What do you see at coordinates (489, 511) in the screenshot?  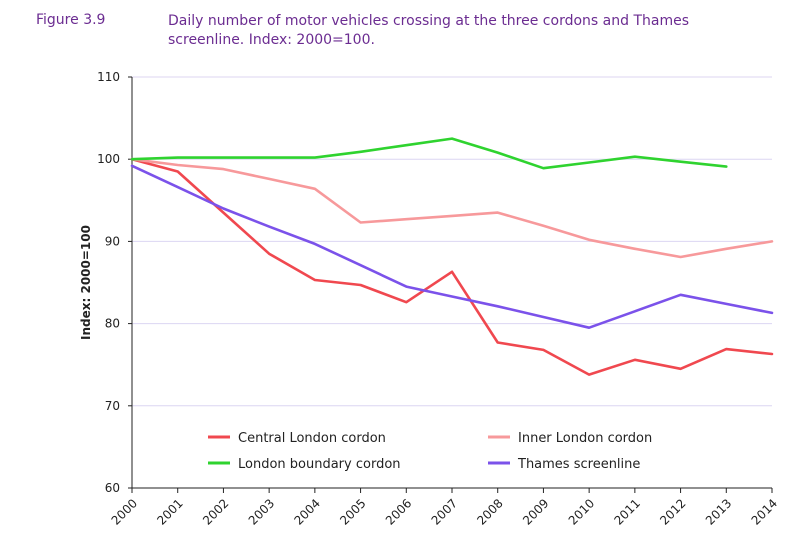 I see `x-tick-label-2008: 2008` at bounding box center [489, 511].